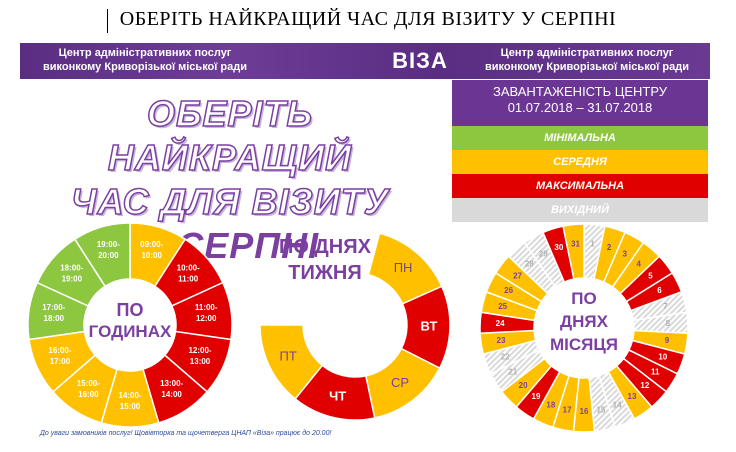 The height and width of the screenshot is (452, 736). Describe the element at coordinates (206, 318) in the screenshot. I see `hours-segment-label: 12:00` at that location.